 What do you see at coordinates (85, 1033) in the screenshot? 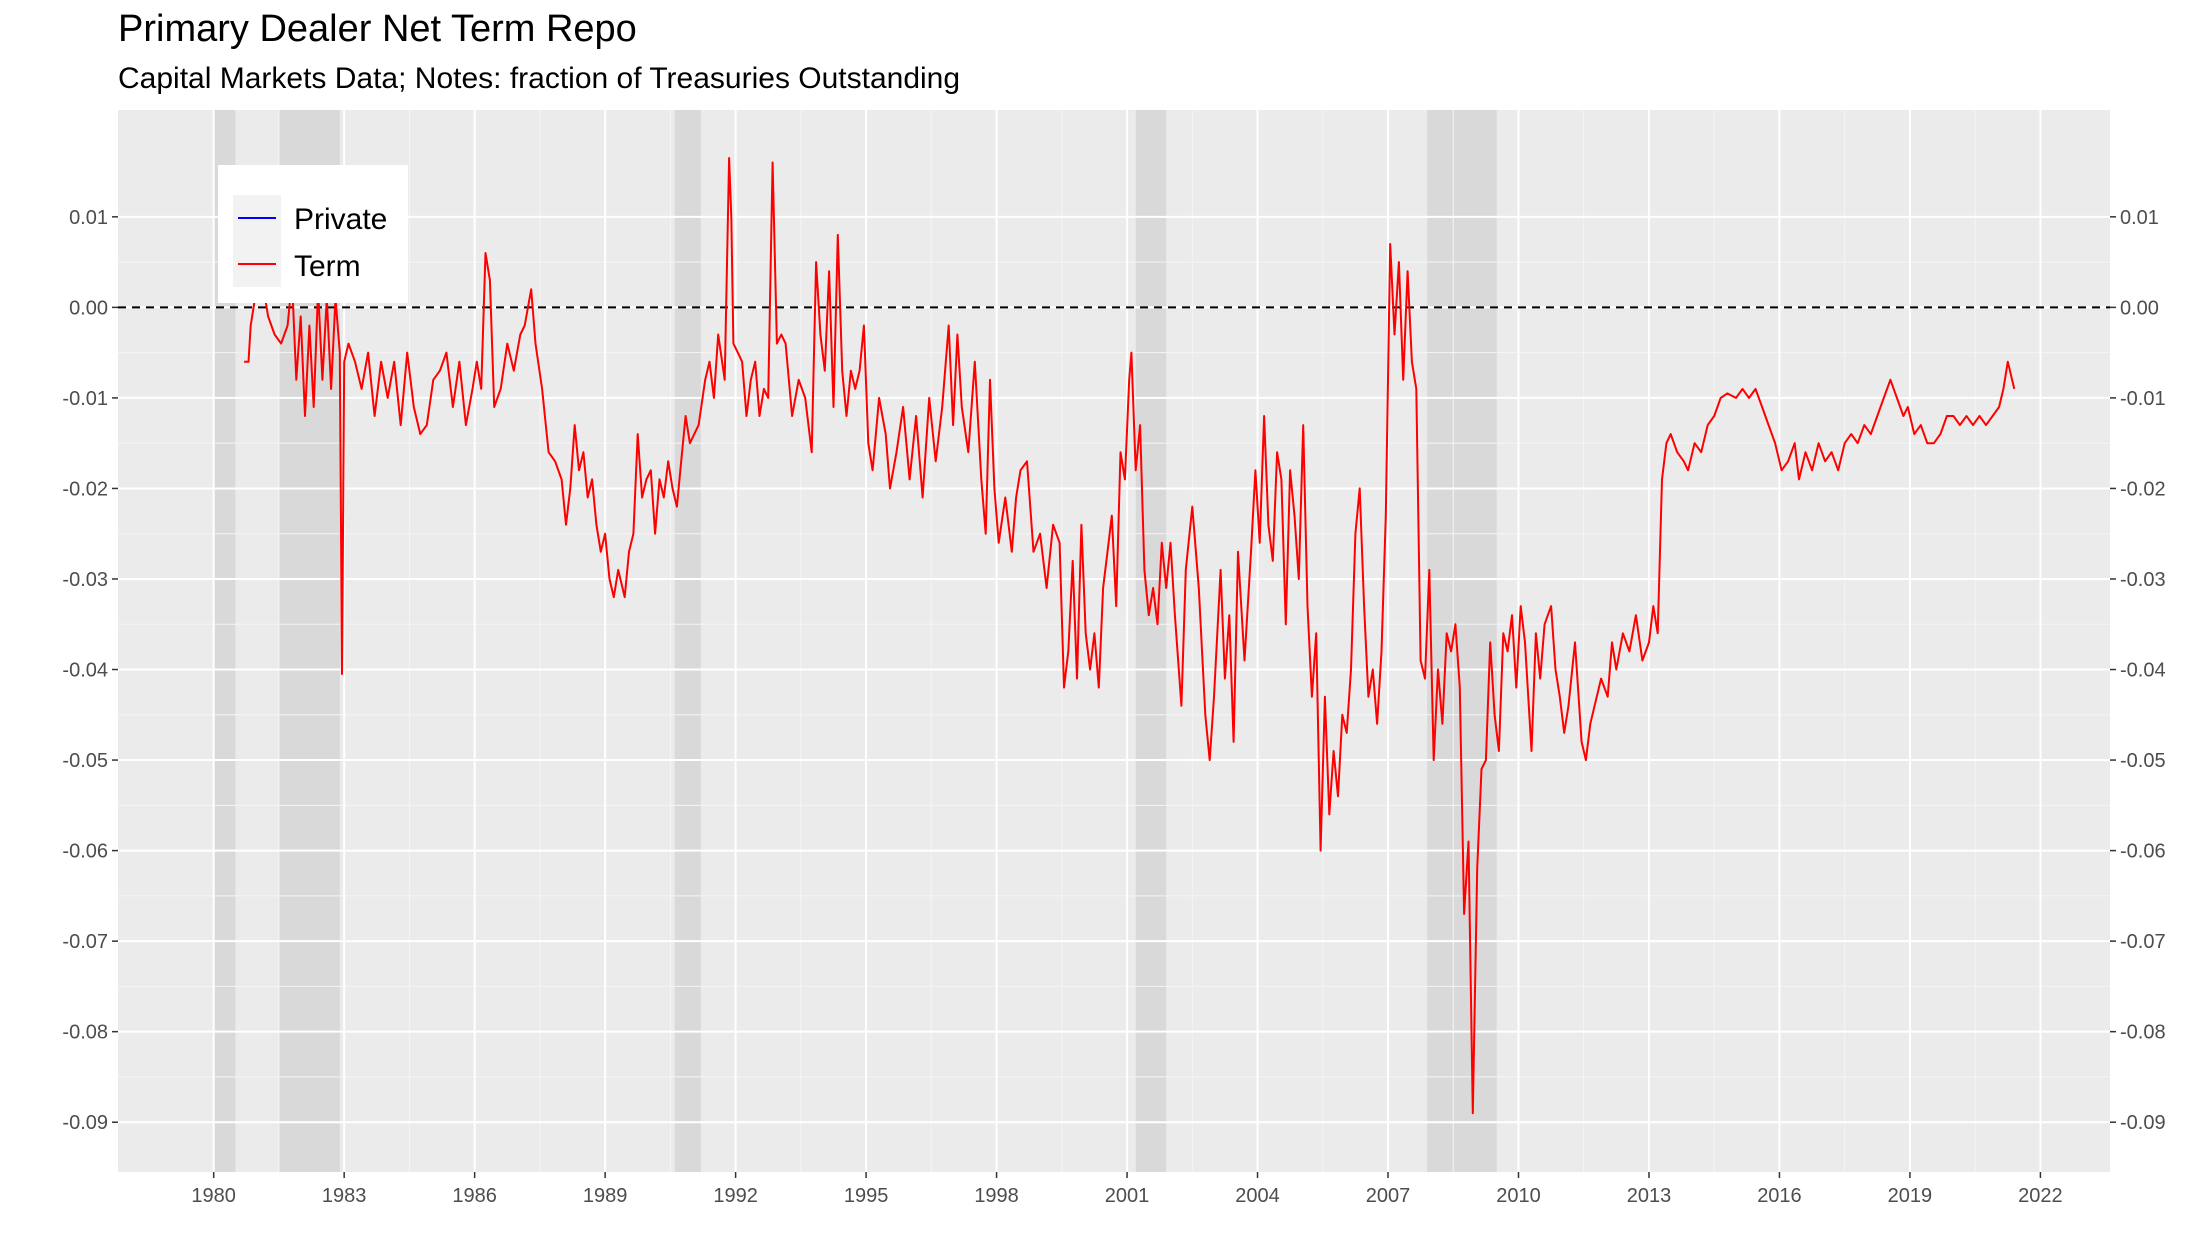
I see `y-tick-label: -0.08` at bounding box center [85, 1033].